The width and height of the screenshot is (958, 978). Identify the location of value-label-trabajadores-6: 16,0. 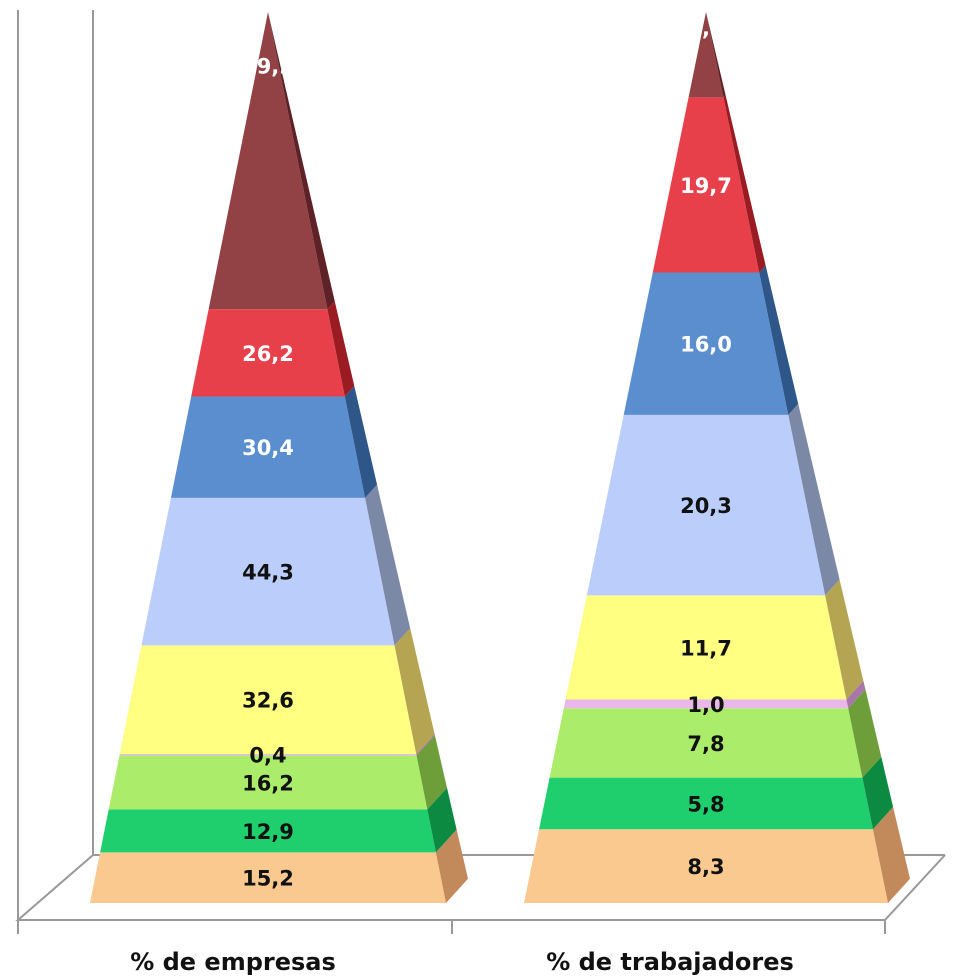
(706, 345).